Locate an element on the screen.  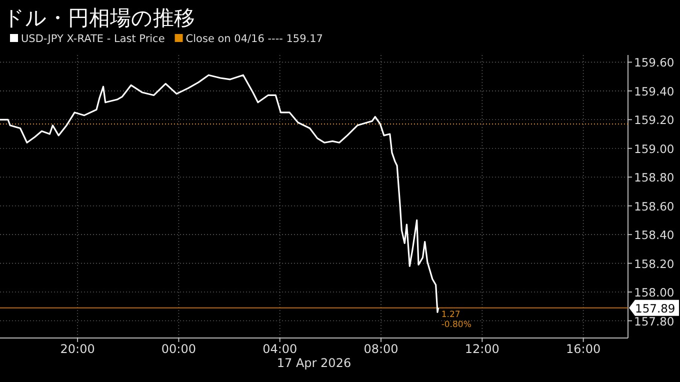
y-tick-label: 158.80 is located at coordinates (654, 177).